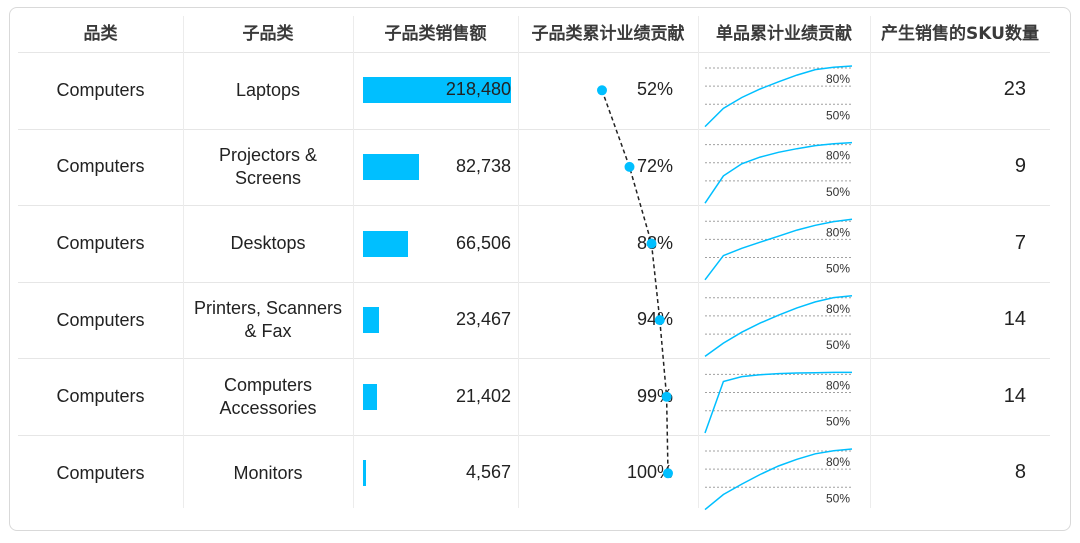 This screenshot has height=543, width=1080. Describe the element at coordinates (1020, 472) in the screenshot. I see `sku-count-value: 8` at that location.